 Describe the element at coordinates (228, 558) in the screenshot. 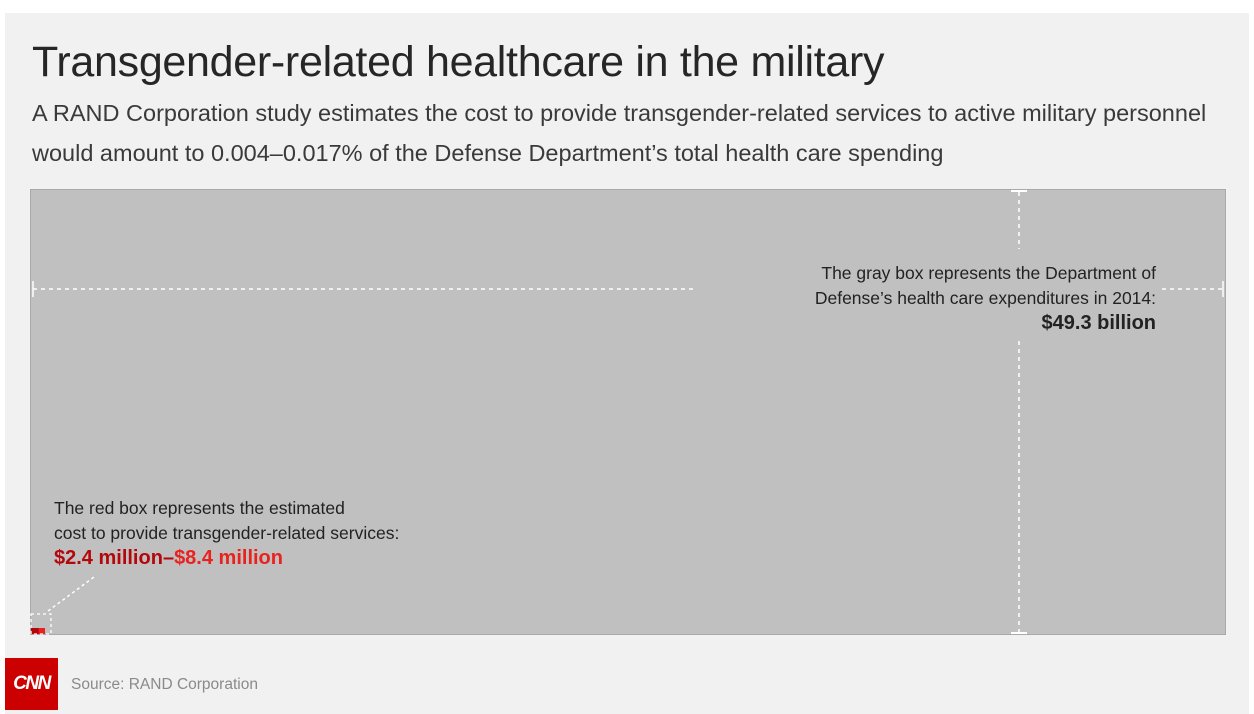

I see `red-box-value-high: $8.4 million` at that location.